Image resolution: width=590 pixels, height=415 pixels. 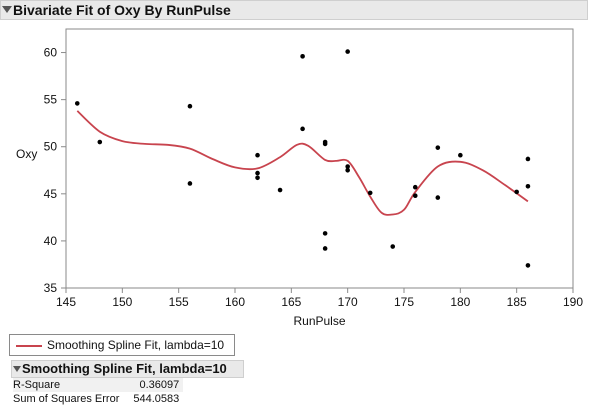 What do you see at coordinates (153, 385) in the screenshot?
I see `stat-value: 0.36097` at bounding box center [153, 385].